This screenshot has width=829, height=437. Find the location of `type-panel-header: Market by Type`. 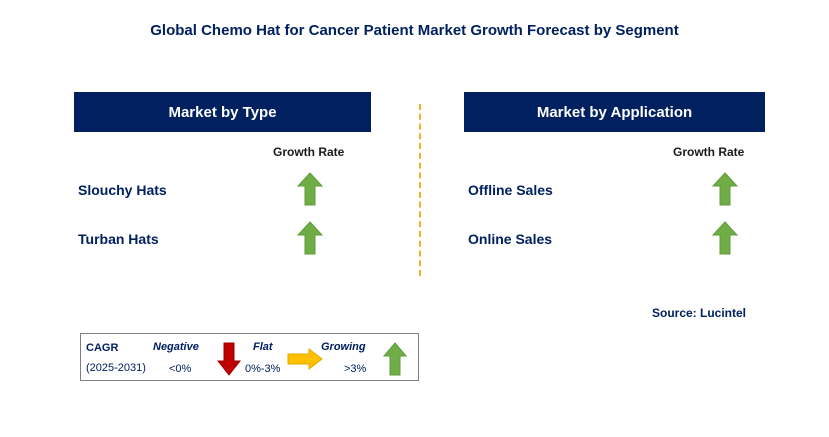

type-panel-header: Market by Type is located at coordinates (222, 112).